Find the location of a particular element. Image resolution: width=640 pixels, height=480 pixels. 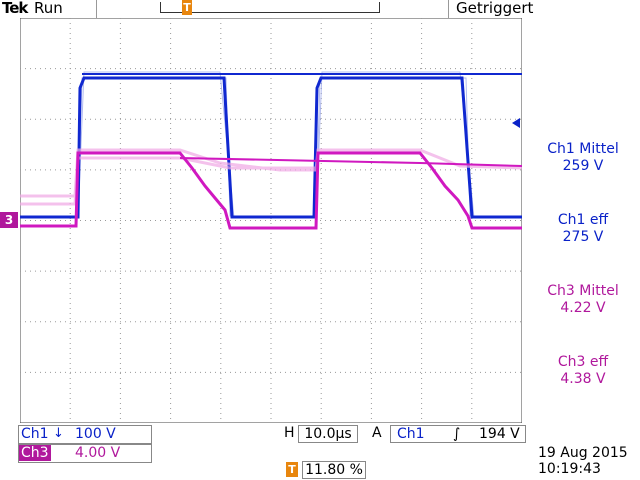

top-status-bar: Tek Run T Getriggert is located at coordinates (320, 9).